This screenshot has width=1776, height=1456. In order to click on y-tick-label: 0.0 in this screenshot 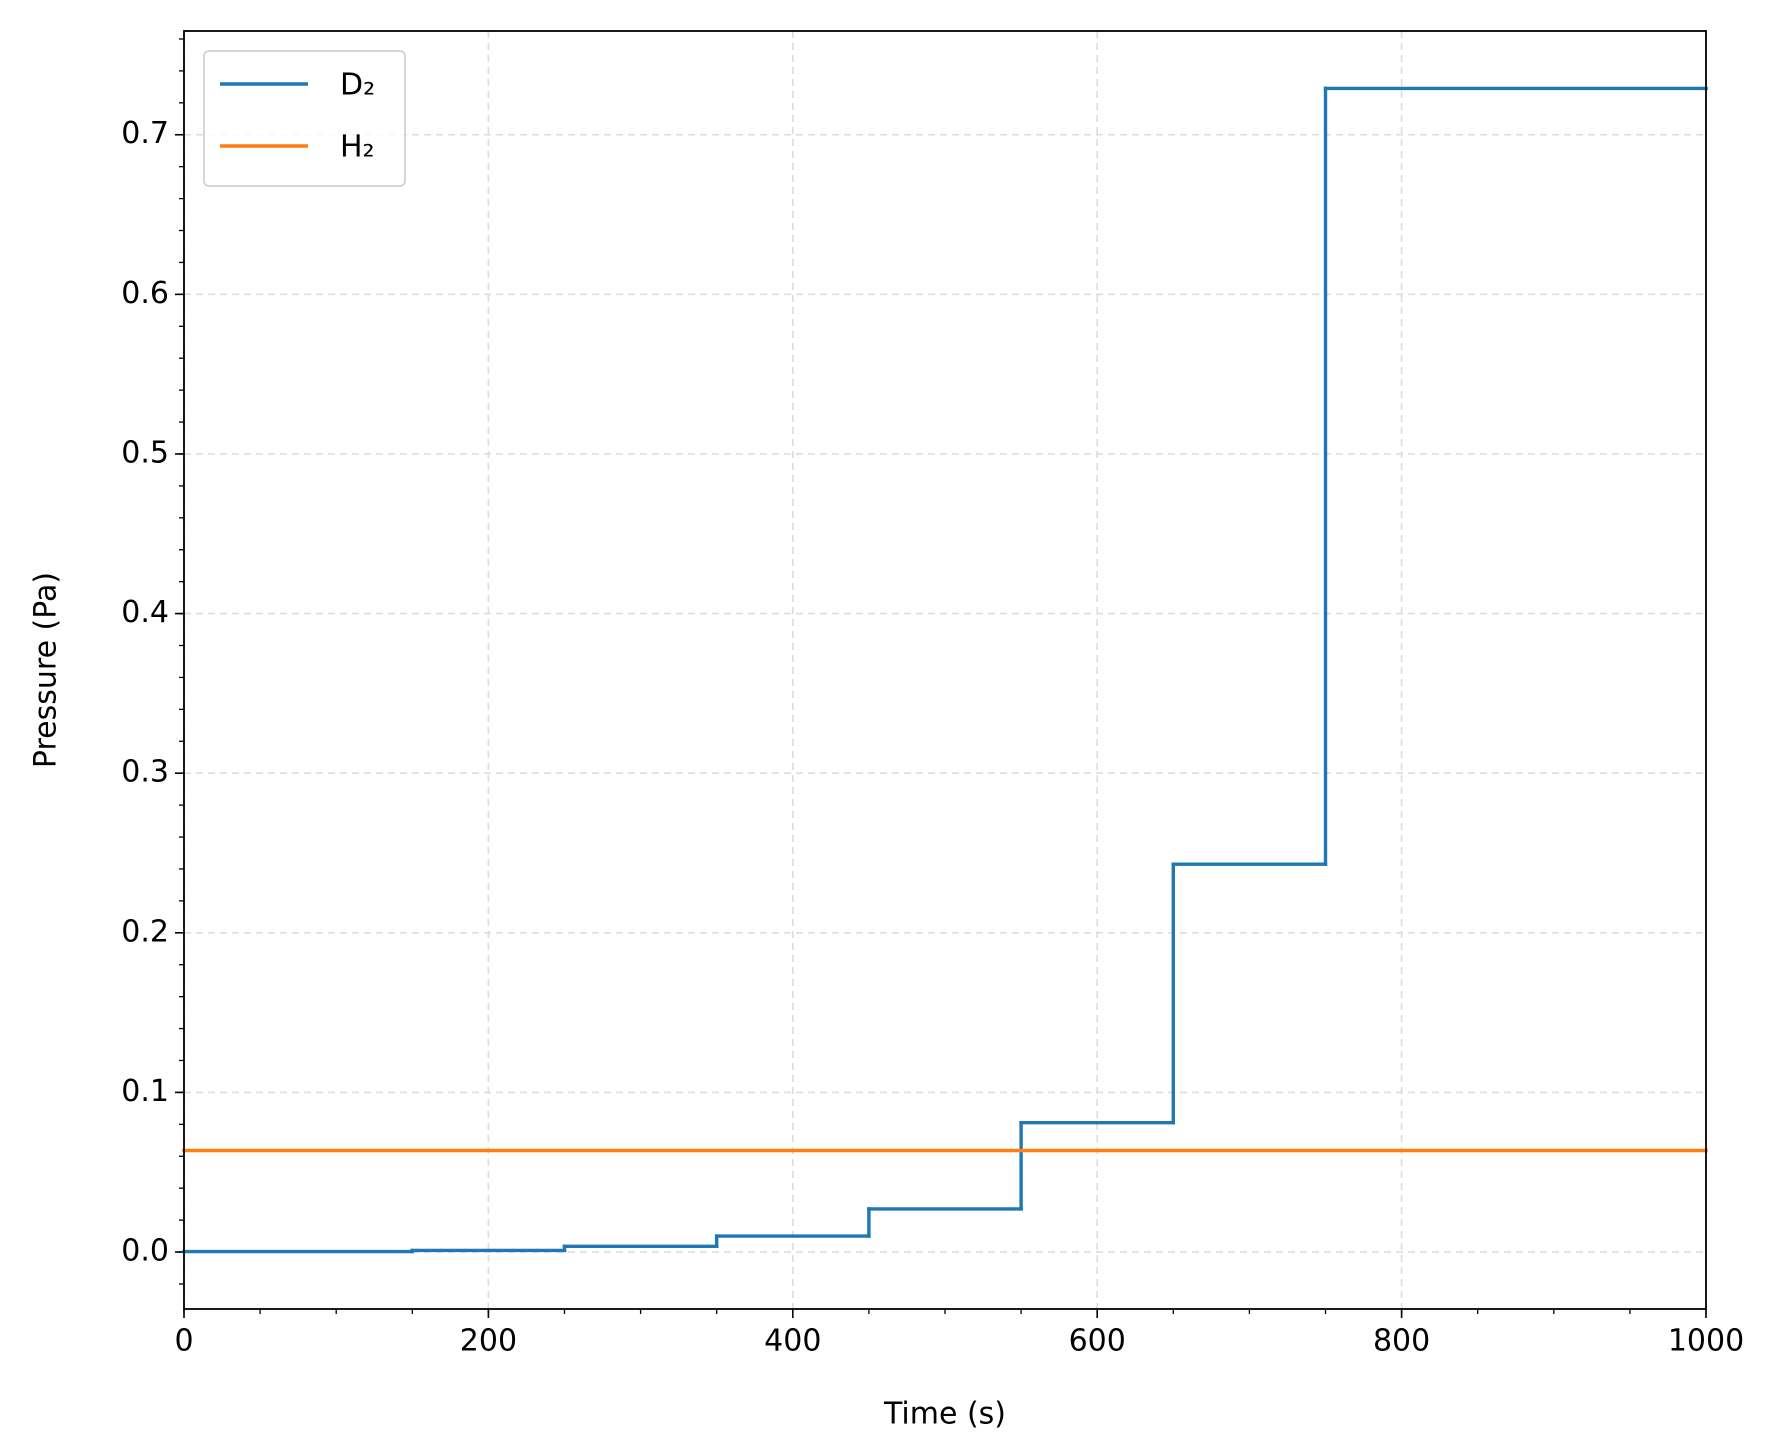, I will do `click(145, 1251)`.